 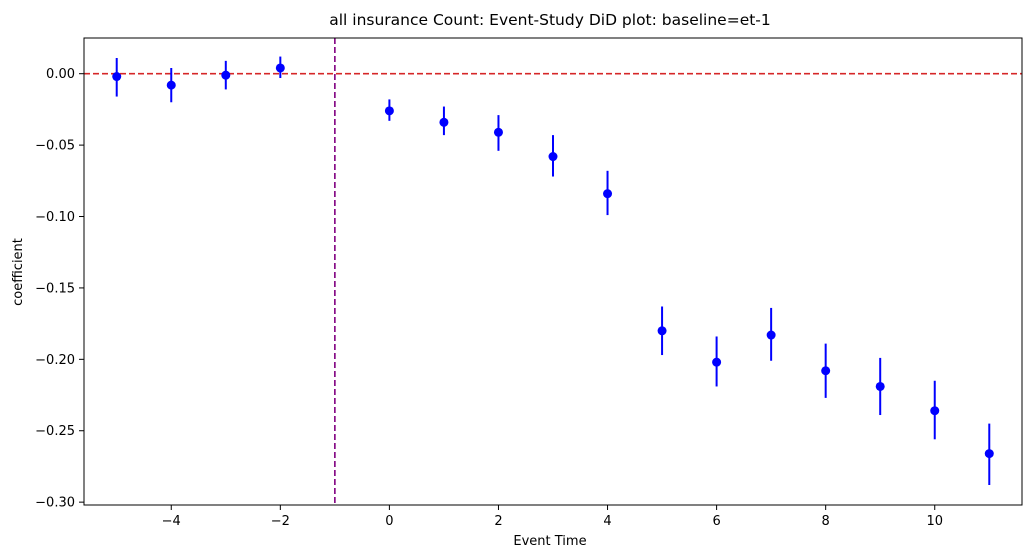 What do you see at coordinates (549, 541) in the screenshot?
I see `x-axis-label: Event Time` at bounding box center [549, 541].